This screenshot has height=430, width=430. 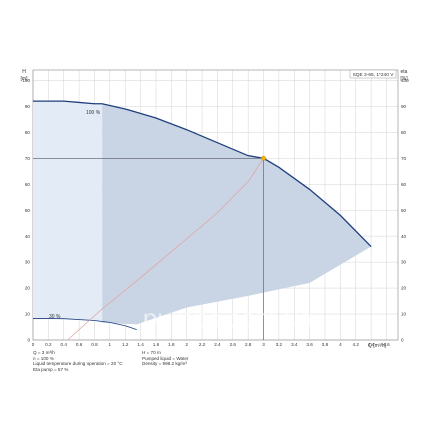 I want to click on low-flow-area, so click(x=68, y=212).